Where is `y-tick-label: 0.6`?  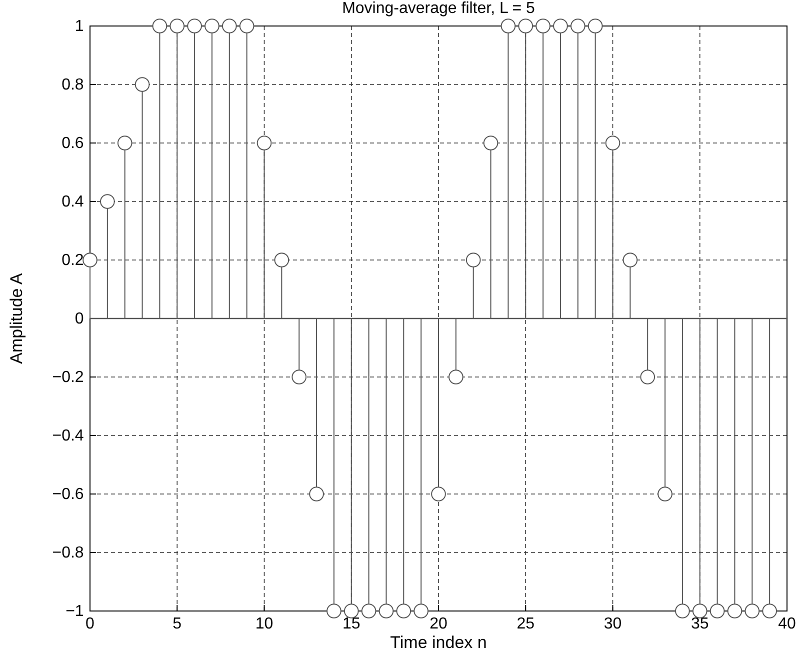
y-tick-label: 0.6 is located at coordinates (73, 143).